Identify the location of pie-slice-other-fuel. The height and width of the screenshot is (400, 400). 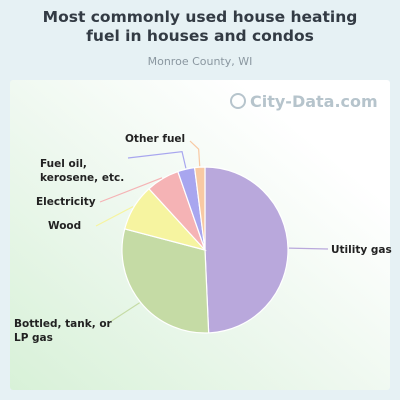
(199, 208).